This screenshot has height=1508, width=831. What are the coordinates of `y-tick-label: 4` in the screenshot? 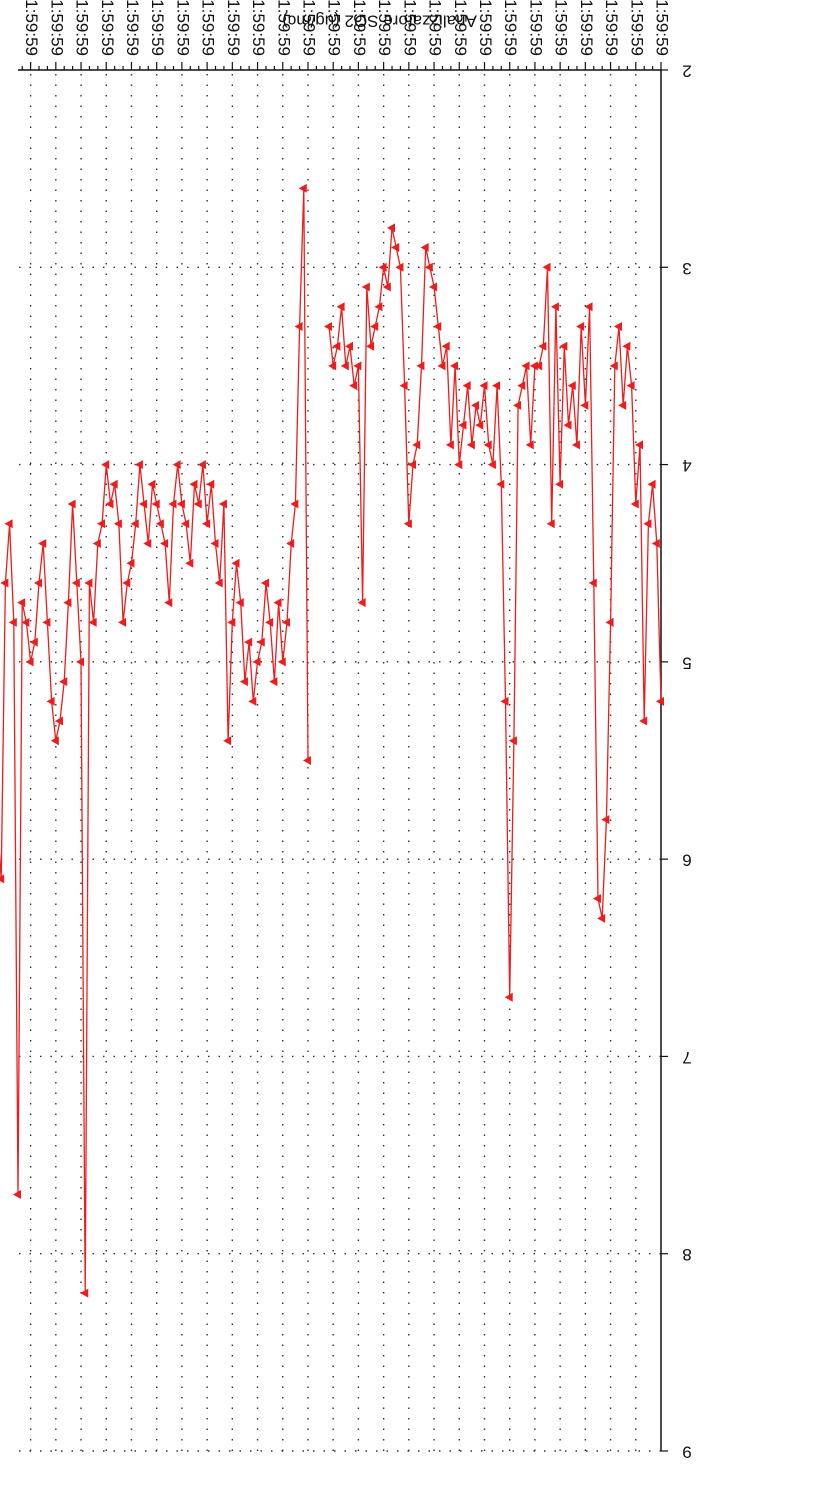 It's located at (686, 465).